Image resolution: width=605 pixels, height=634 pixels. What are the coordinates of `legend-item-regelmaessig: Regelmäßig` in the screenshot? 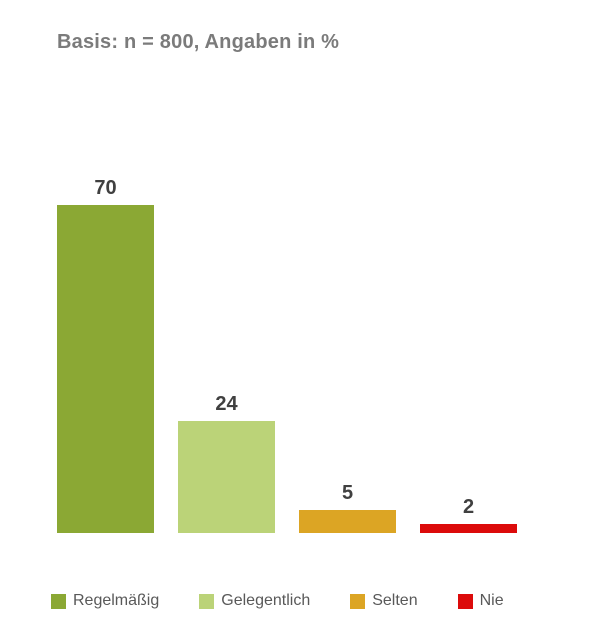 It's located at (105, 601).